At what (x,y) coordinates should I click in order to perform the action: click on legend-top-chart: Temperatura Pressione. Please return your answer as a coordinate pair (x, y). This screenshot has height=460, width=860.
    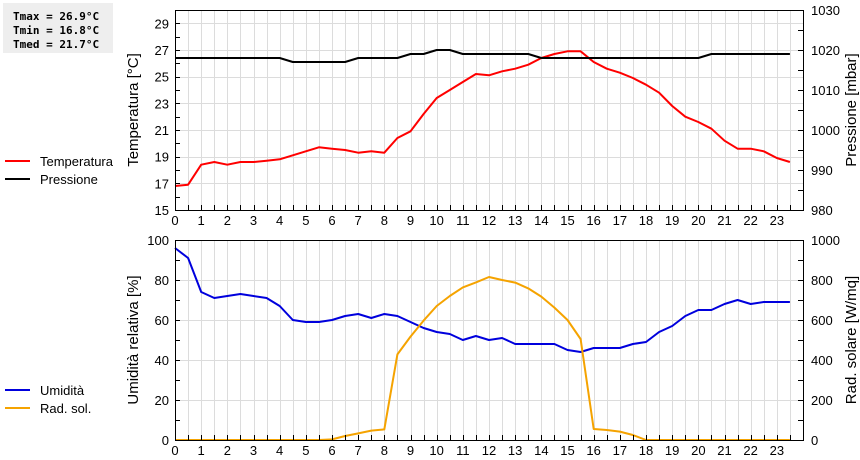
    Looking at the image, I should click on (59, 170).